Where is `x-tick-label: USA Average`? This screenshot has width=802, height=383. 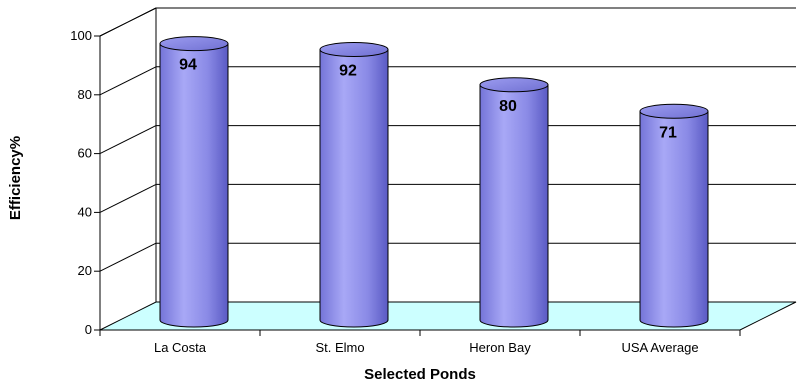 x-tick-label: USA Average is located at coordinates (659, 347).